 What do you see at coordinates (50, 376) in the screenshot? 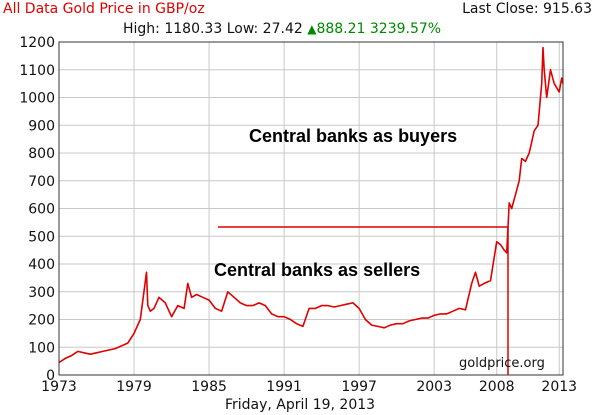
I see `y-tick-label: 0` at bounding box center [50, 376].